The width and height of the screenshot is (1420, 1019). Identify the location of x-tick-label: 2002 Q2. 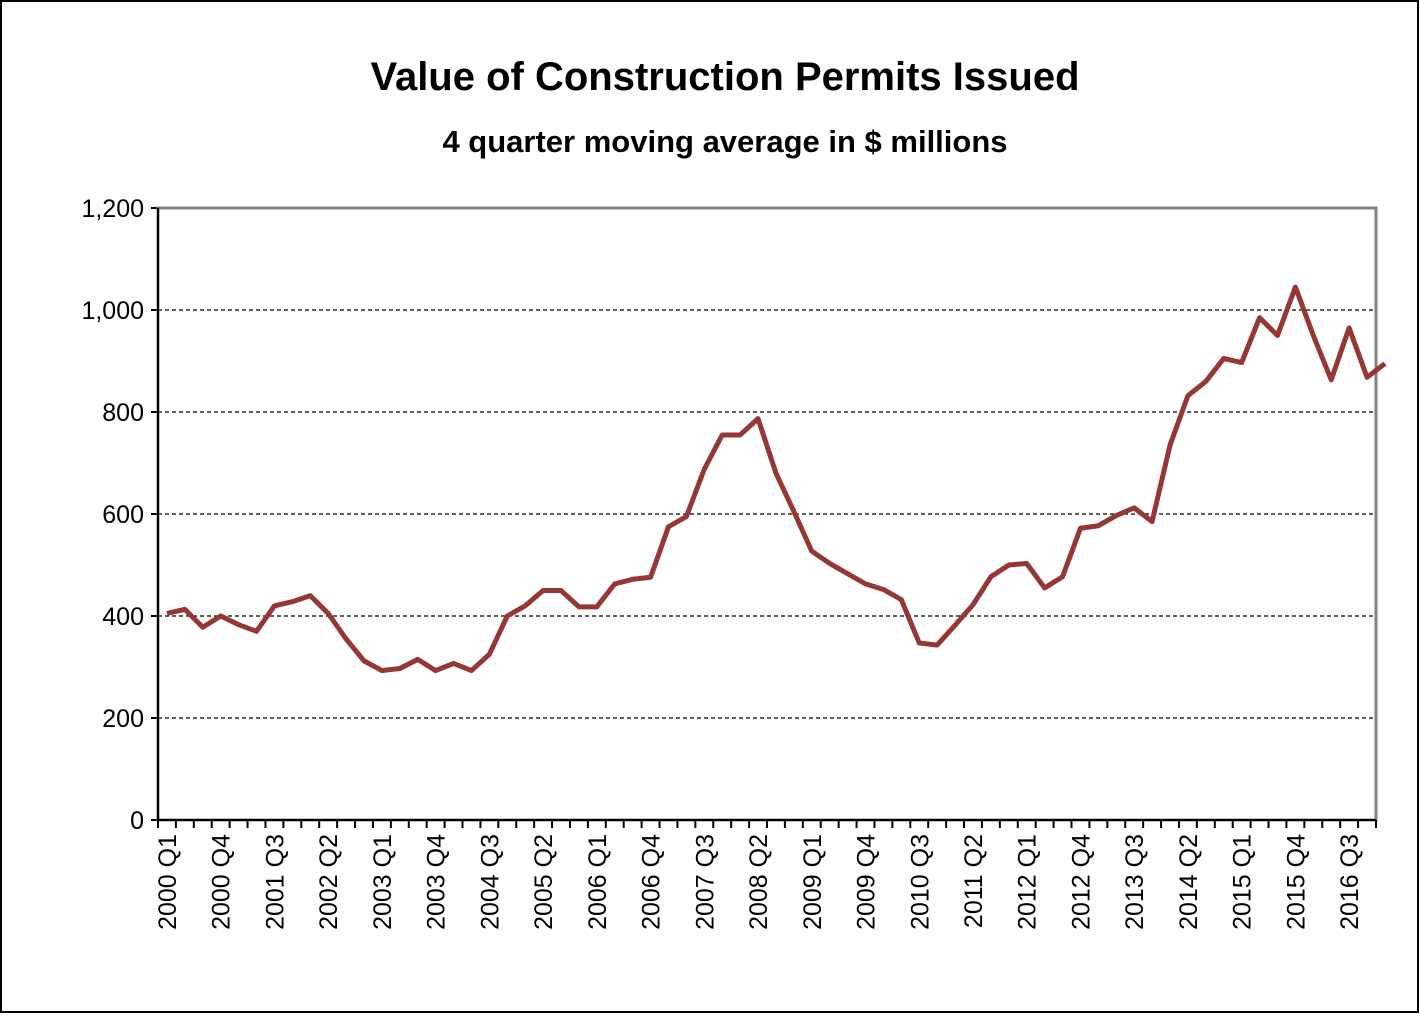
(329, 882).